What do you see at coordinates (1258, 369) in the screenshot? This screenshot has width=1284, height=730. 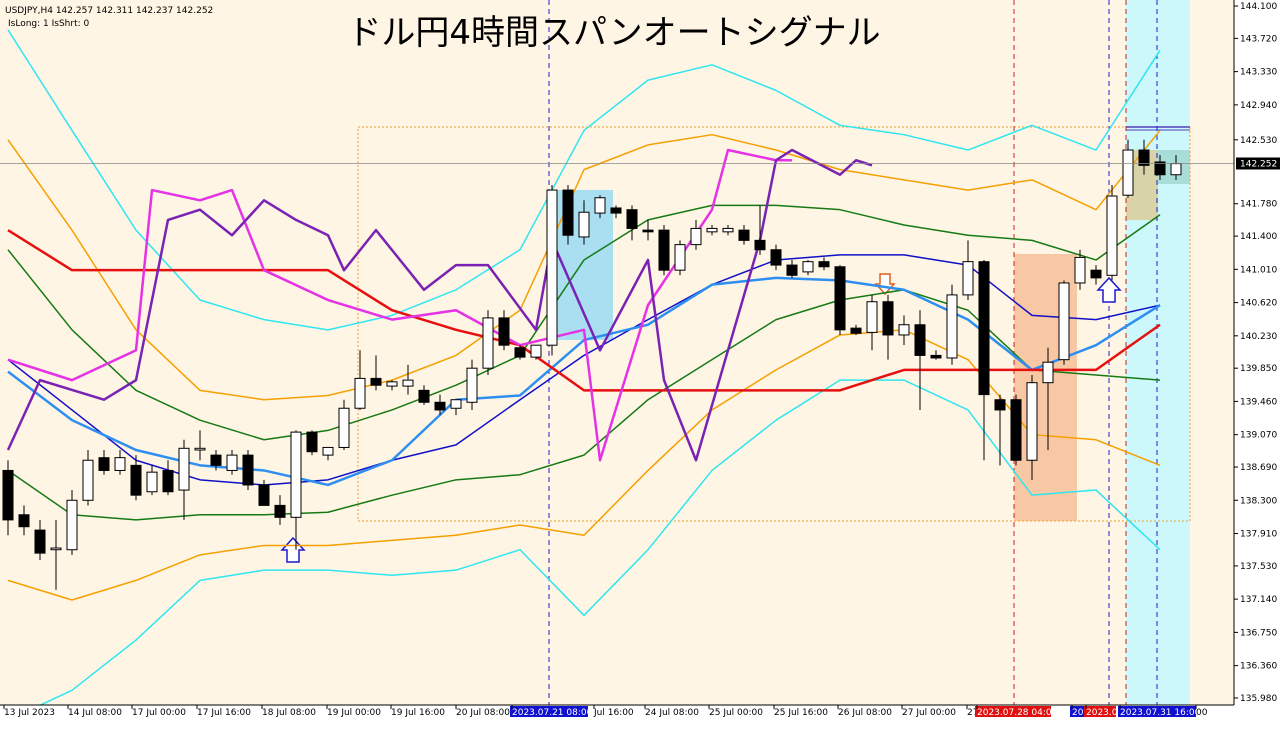 I see `y-tick-label: 139.850` at bounding box center [1258, 369].